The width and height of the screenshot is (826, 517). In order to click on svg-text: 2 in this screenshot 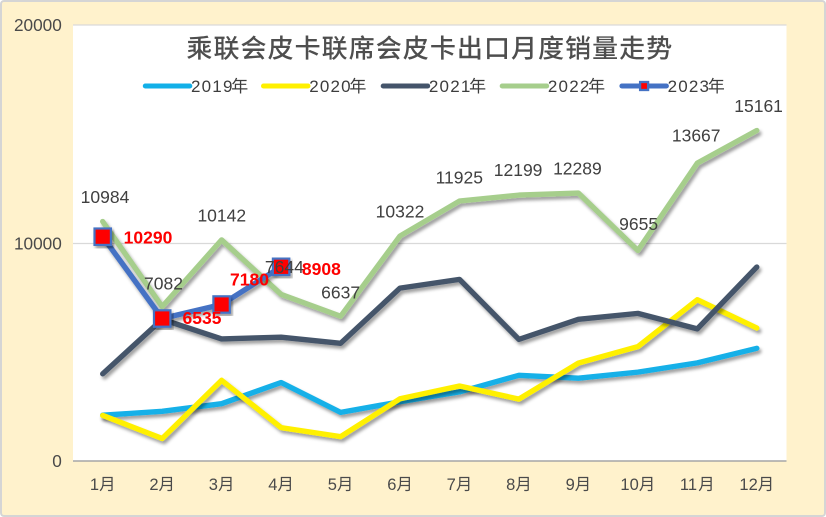, I will do `click(153, 485)`.